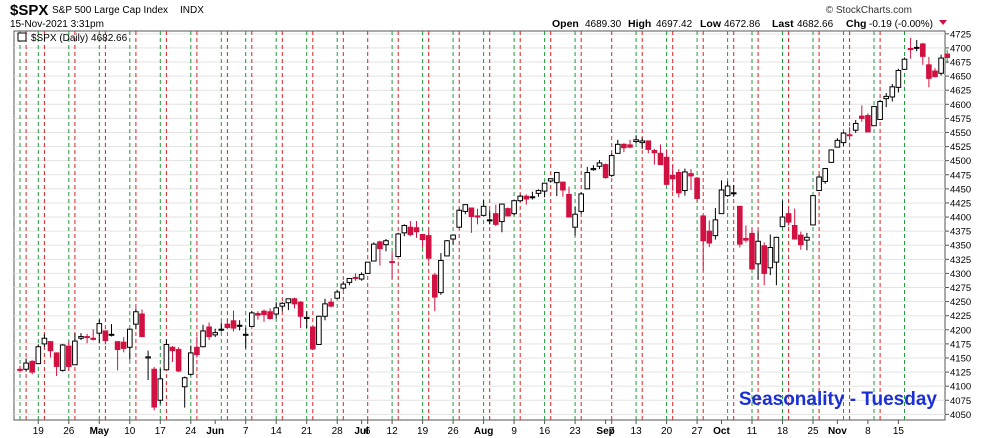 The height and width of the screenshot is (438, 990). Describe the element at coordinates (72, 38) in the screenshot. I see `legend: $SPX (Daily) 4682.66` at that location.